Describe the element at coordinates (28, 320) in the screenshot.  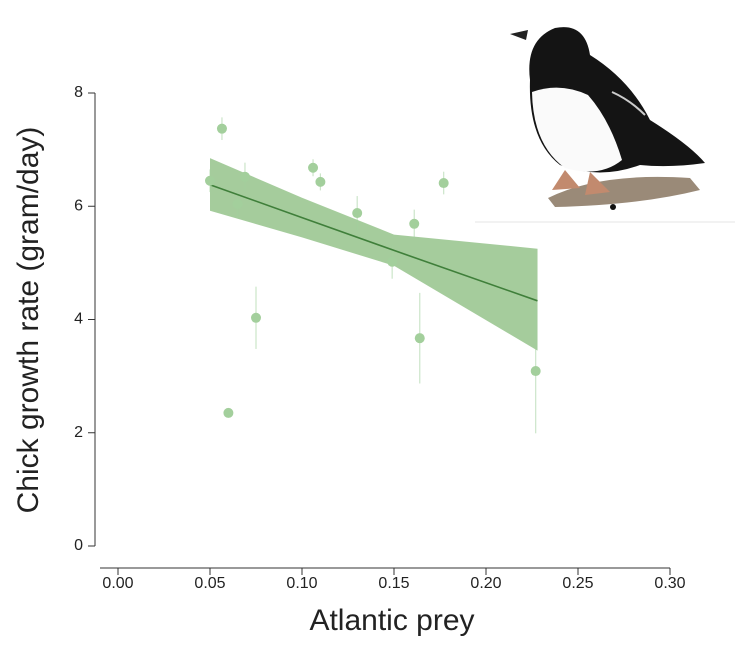
I see `y-axis-title: Chick growth rate (gram/day)` at that location.